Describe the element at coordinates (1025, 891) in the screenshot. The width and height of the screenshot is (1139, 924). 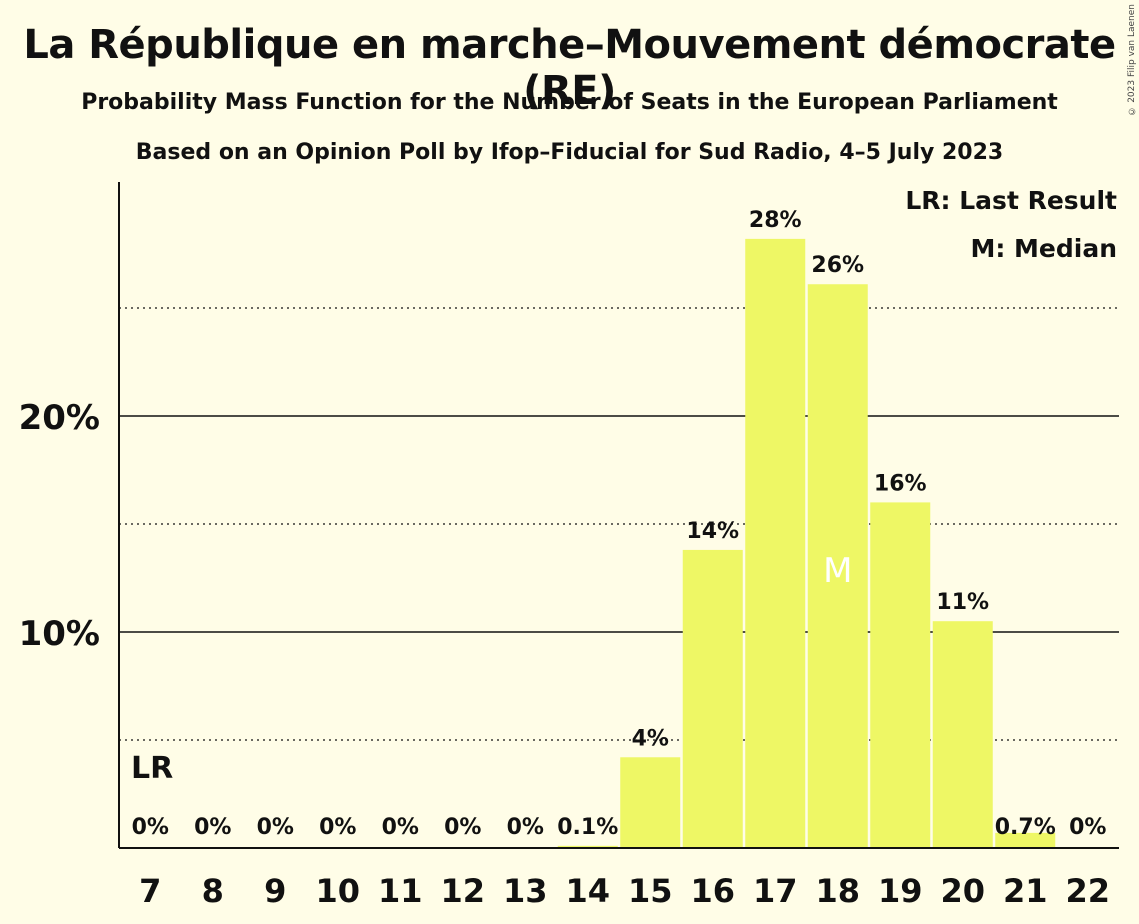
I see `x-tick-label: 21` at that location.